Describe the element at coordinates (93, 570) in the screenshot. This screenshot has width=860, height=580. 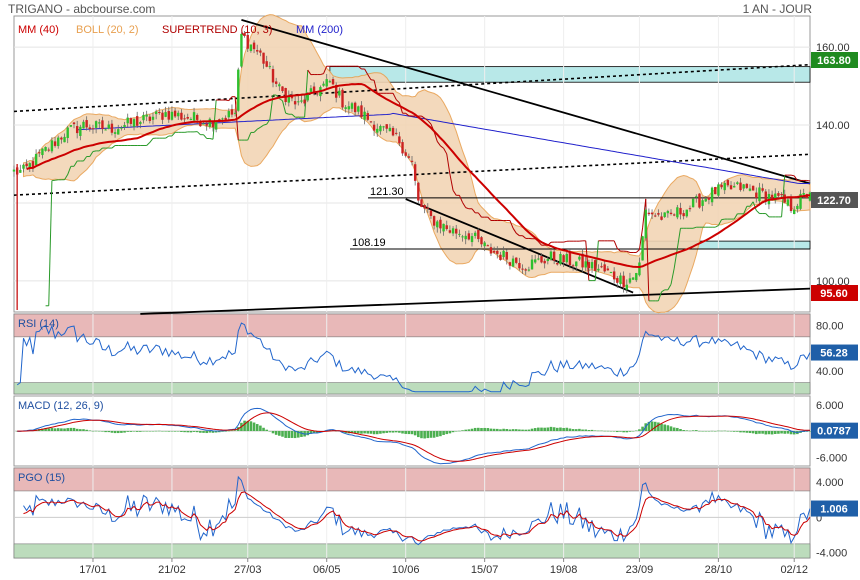
I see `xtick-label-0: 17/01` at that location.